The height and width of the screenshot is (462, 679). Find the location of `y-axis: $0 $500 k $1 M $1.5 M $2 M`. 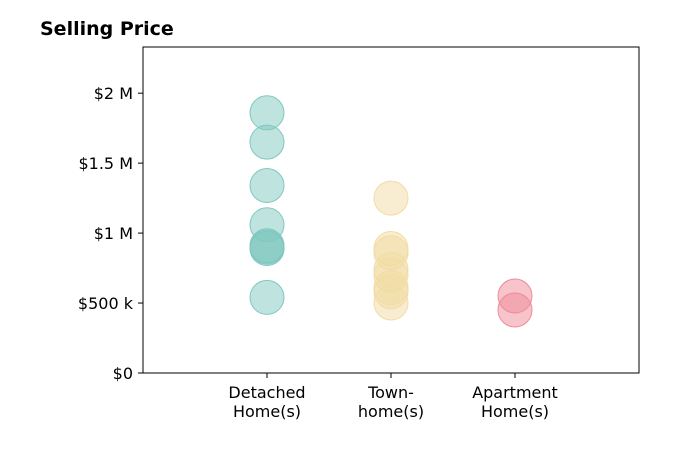

y-axis: $0 $500 k $1 M $1.5 M $2 M is located at coordinates (110, 233).